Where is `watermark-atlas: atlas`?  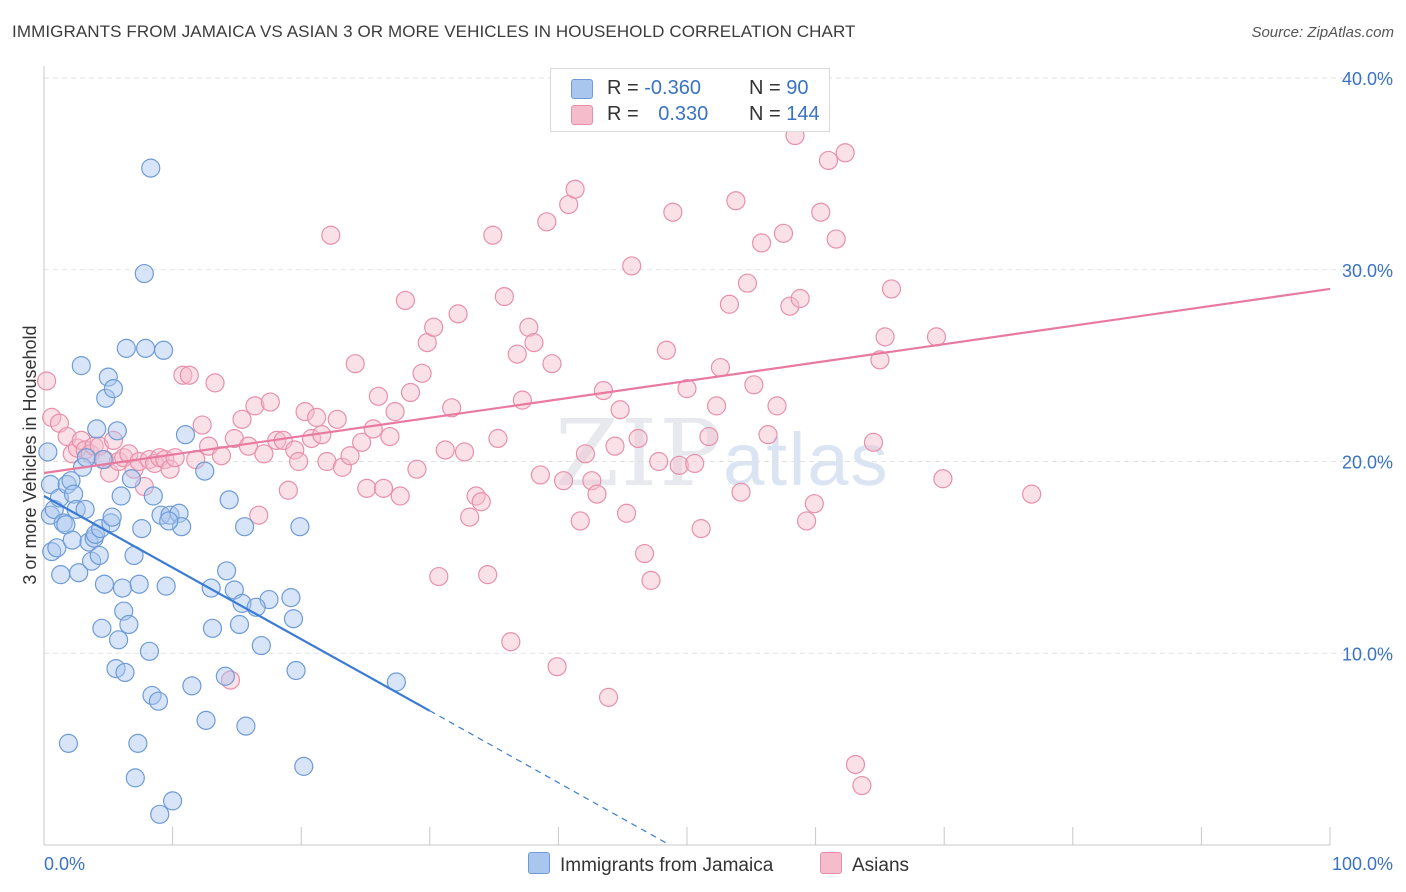 watermark-atlas: atlas is located at coordinates (806, 459).